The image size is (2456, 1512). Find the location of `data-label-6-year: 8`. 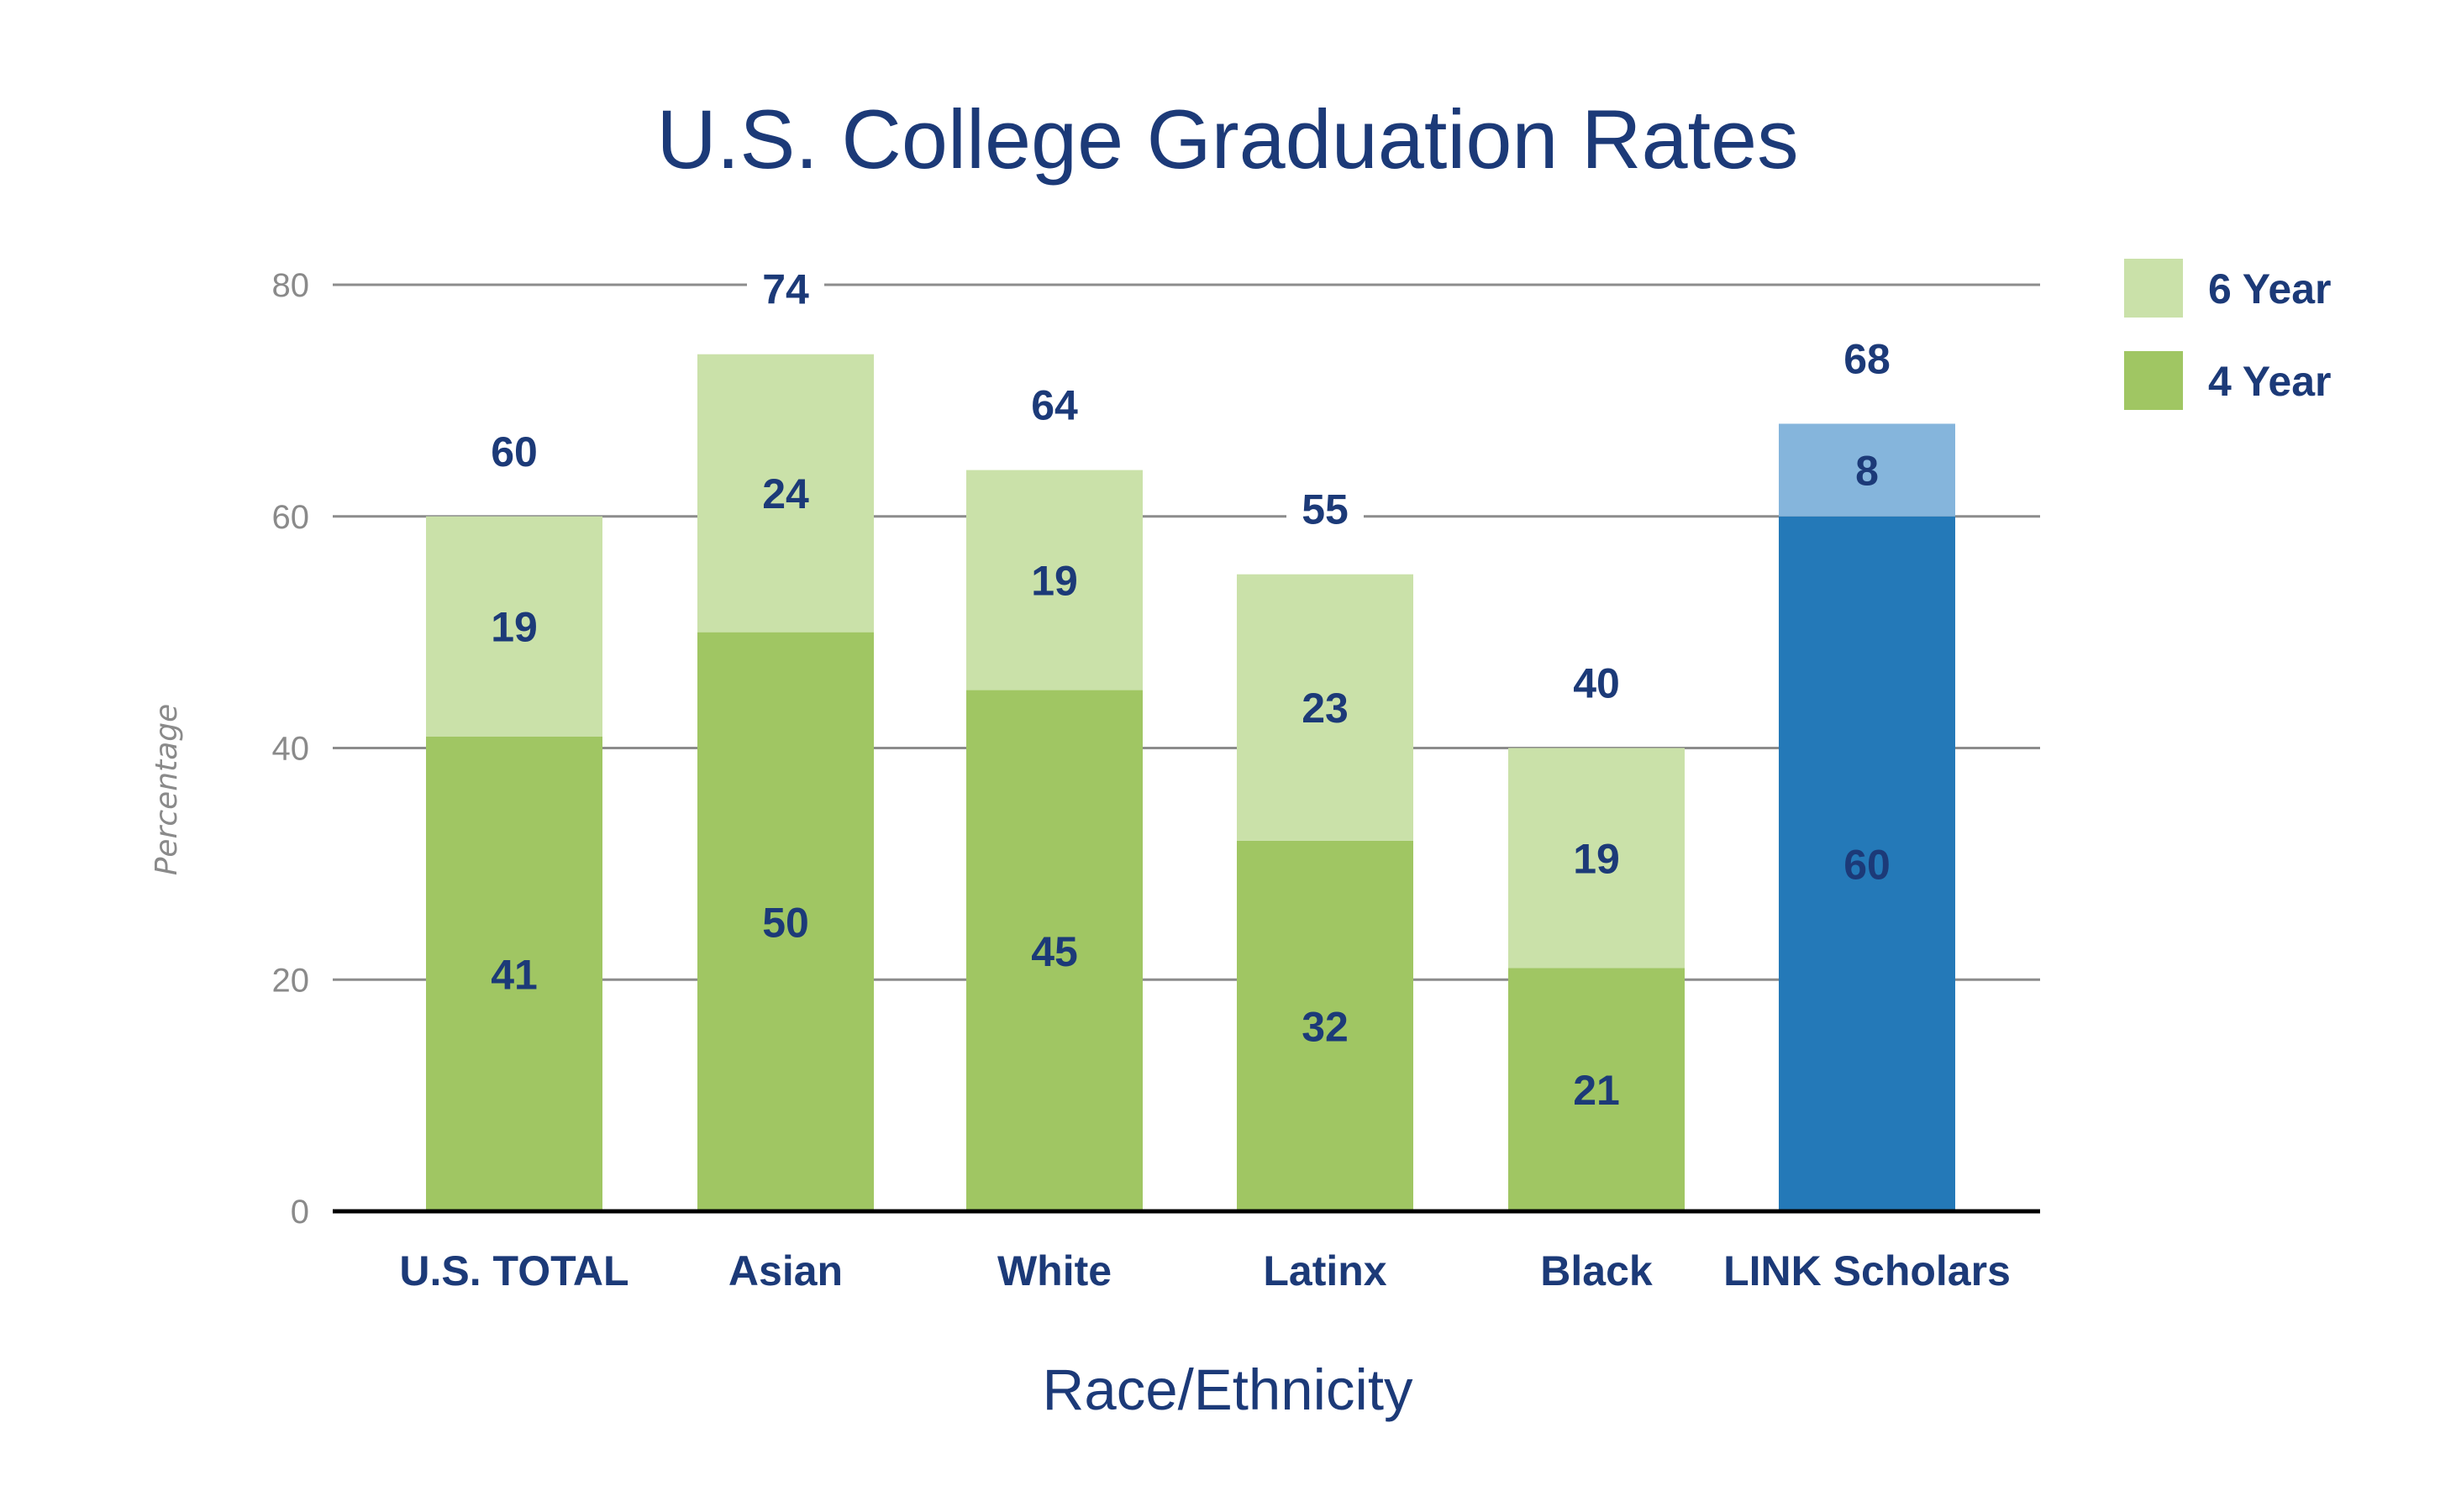

data-label-6-year: 8 is located at coordinates (1867, 471).